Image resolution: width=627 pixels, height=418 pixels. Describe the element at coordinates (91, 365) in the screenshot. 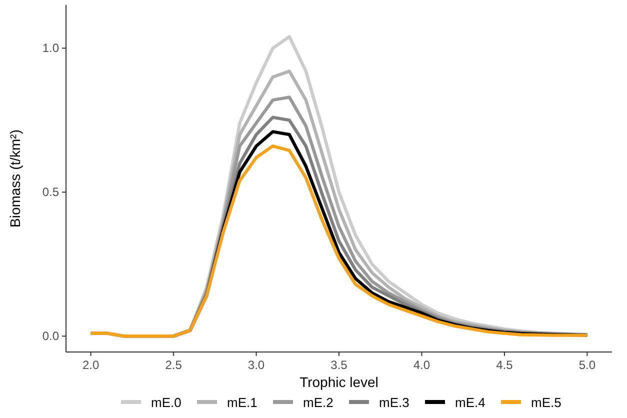

I see `x-tick-label: 2.0` at that location.